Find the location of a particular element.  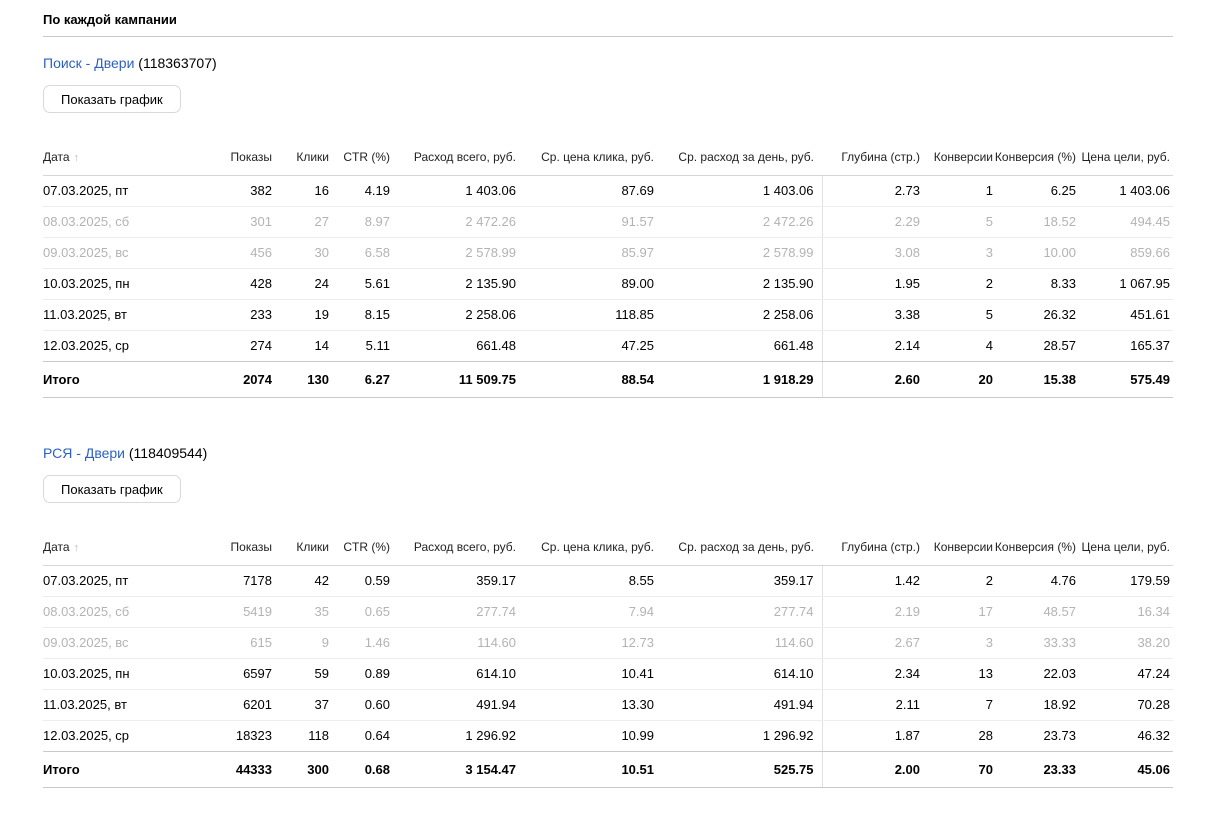

table-cell: 10.99 is located at coordinates (585, 736).